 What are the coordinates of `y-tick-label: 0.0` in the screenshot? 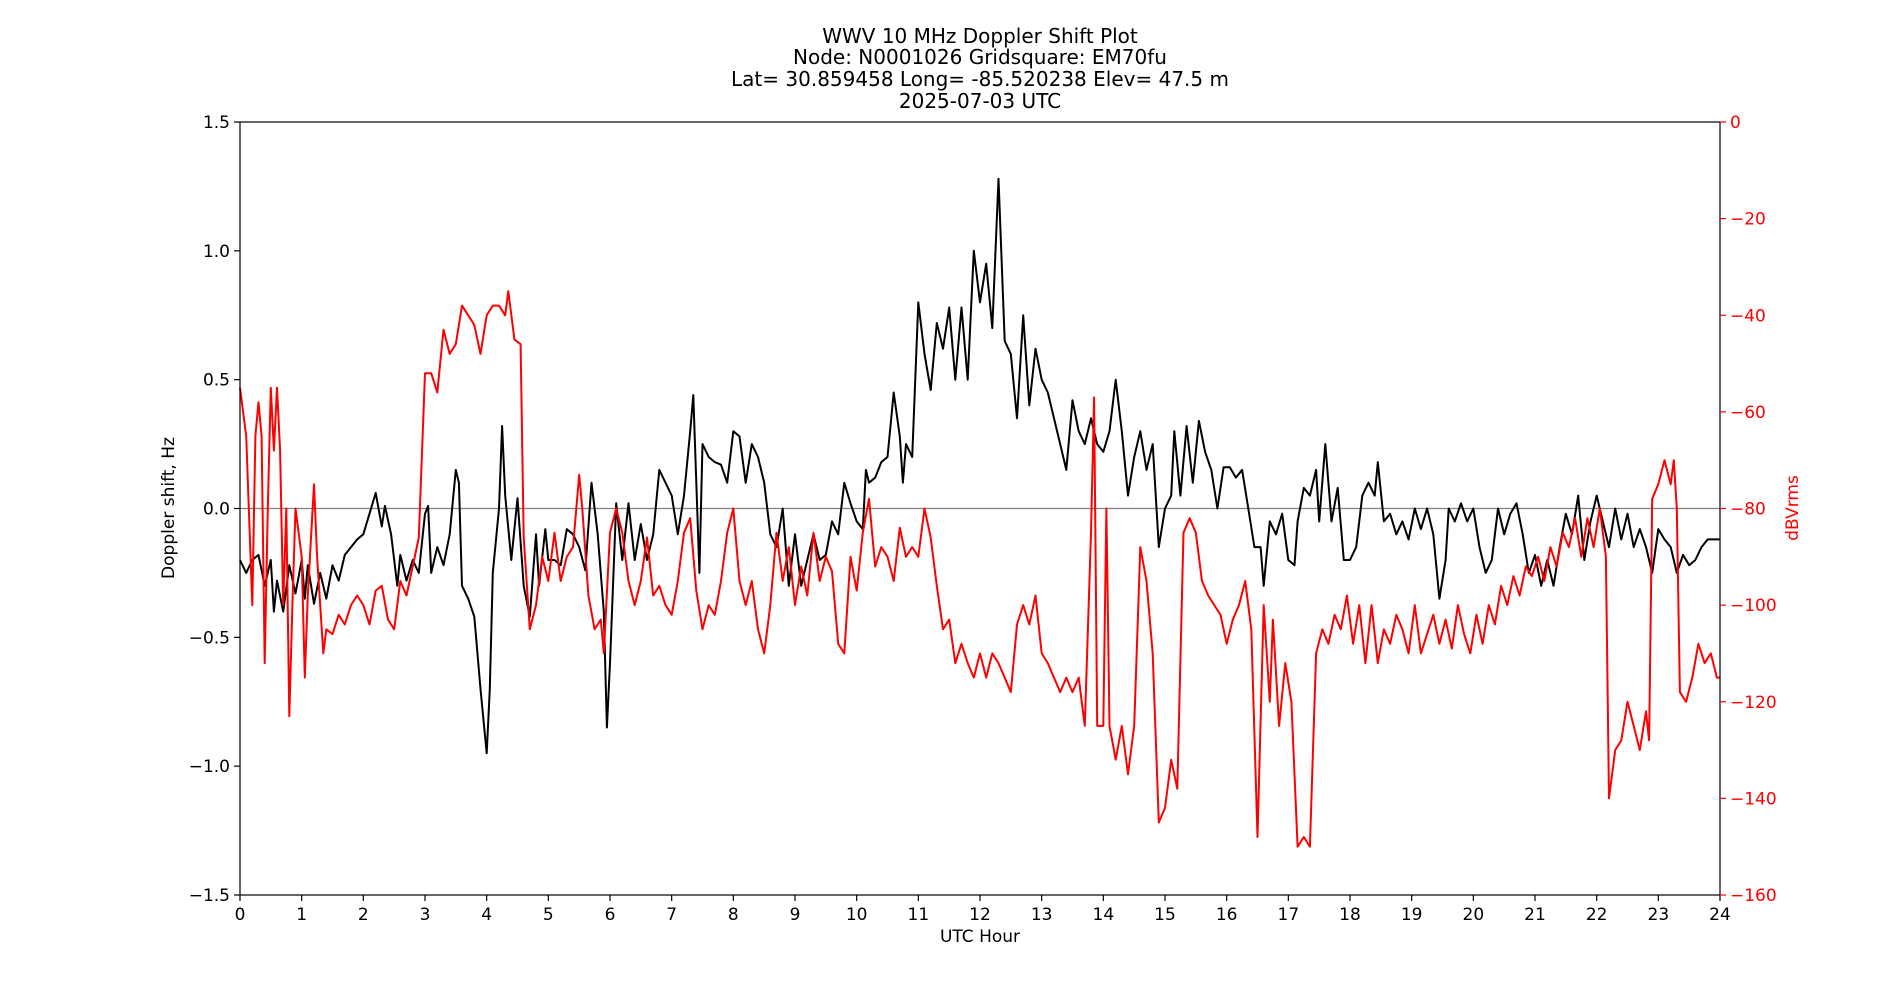 It's located at (216, 510).